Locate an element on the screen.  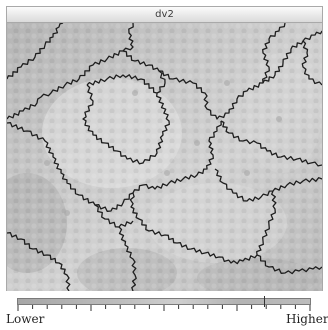
scale-marker is located at coordinates (264, 301).